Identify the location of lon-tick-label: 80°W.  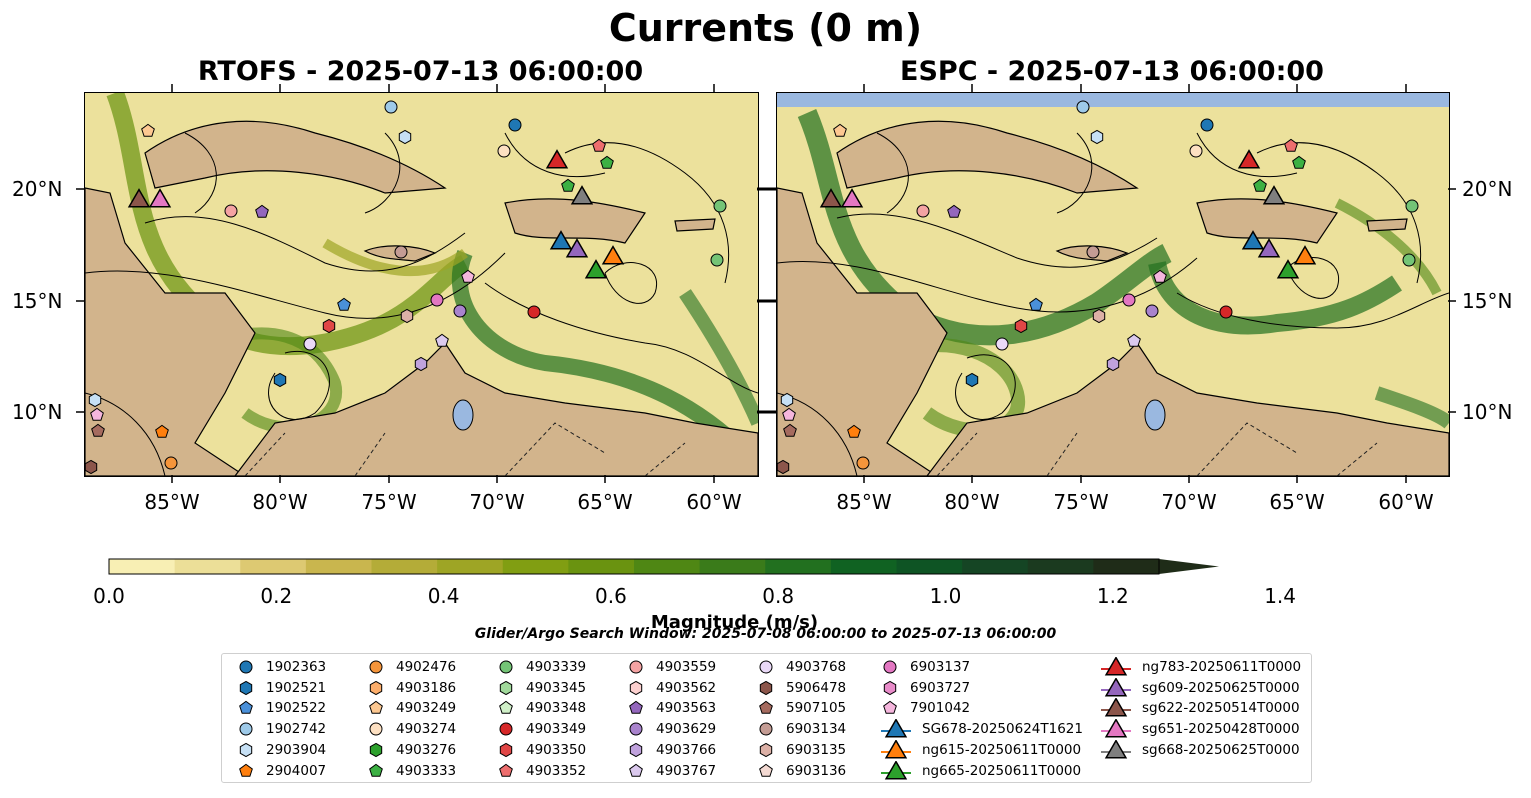
(972, 502).